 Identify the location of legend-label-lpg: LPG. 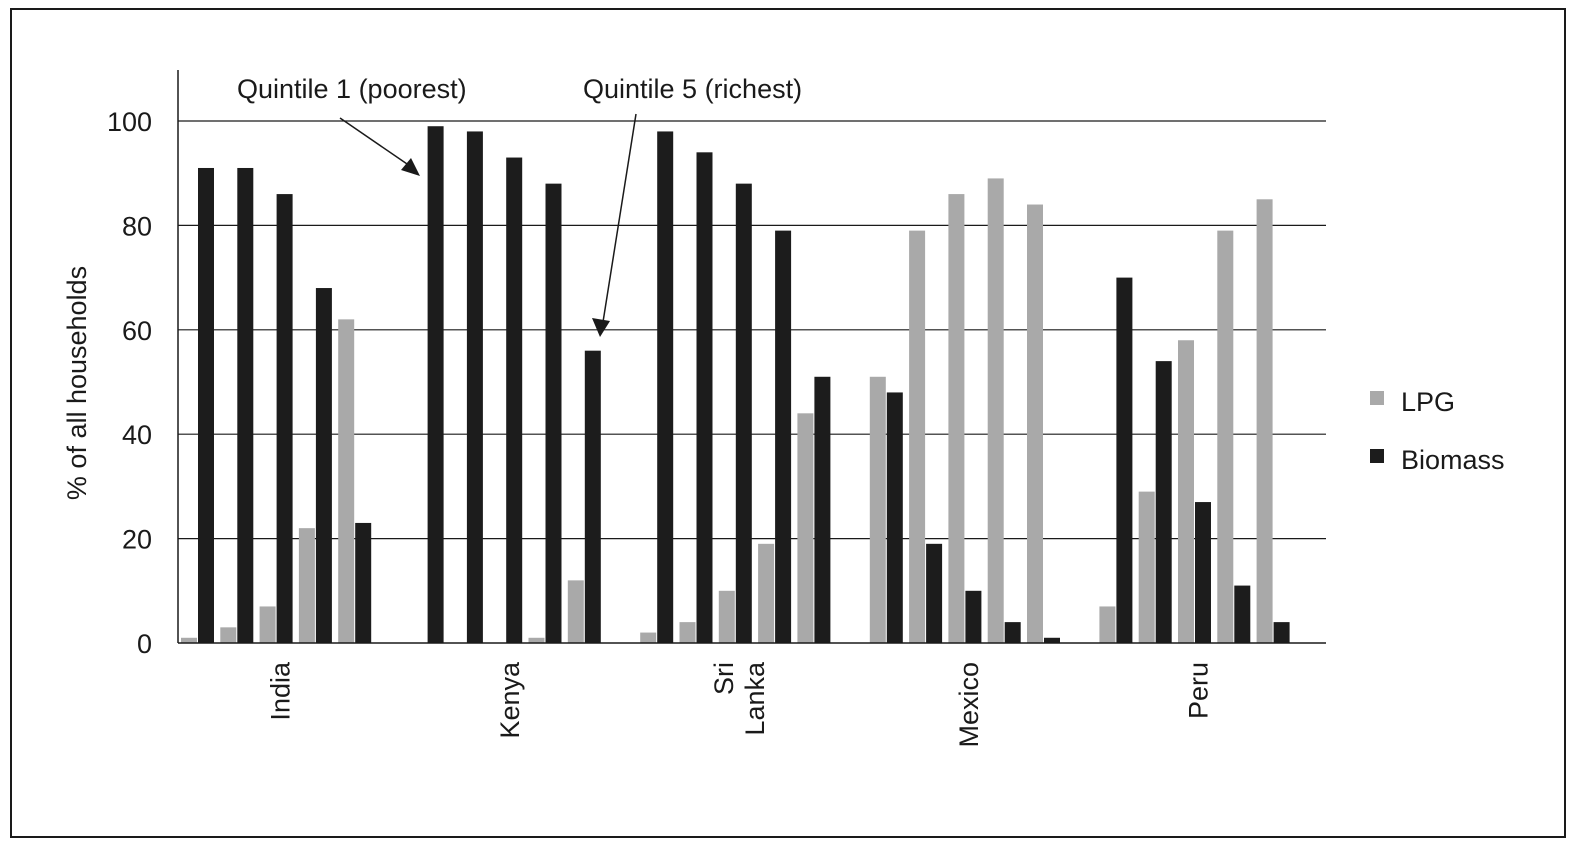
(1428, 402).